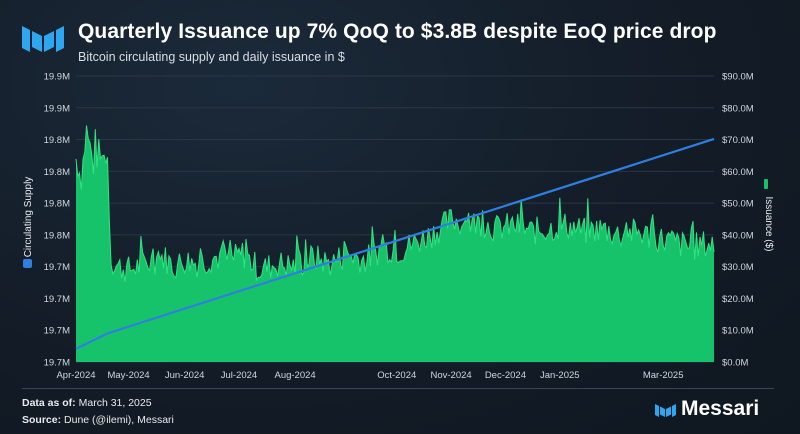 This screenshot has width=800, height=434. Describe the element at coordinates (43, 39) in the screenshot. I see `messari-logo-icon` at that location.